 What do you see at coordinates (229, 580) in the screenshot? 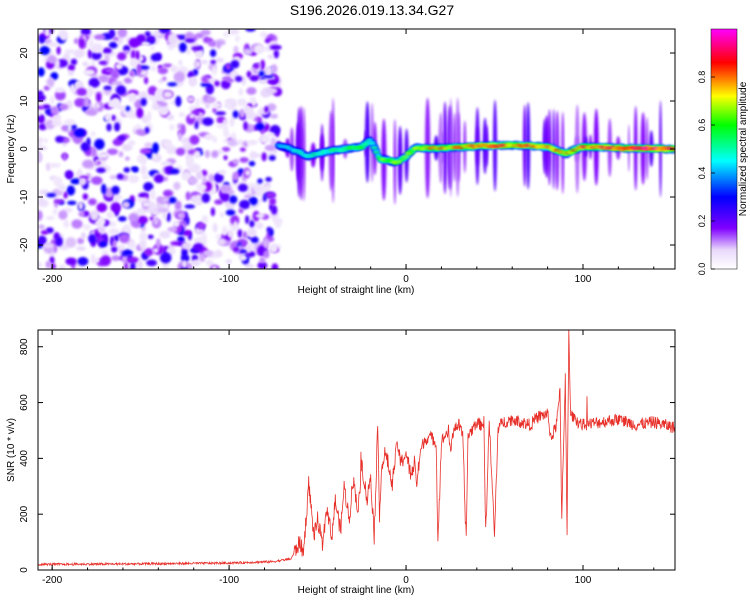
I see `x-tick-label: -100` at bounding box center [229, 580].